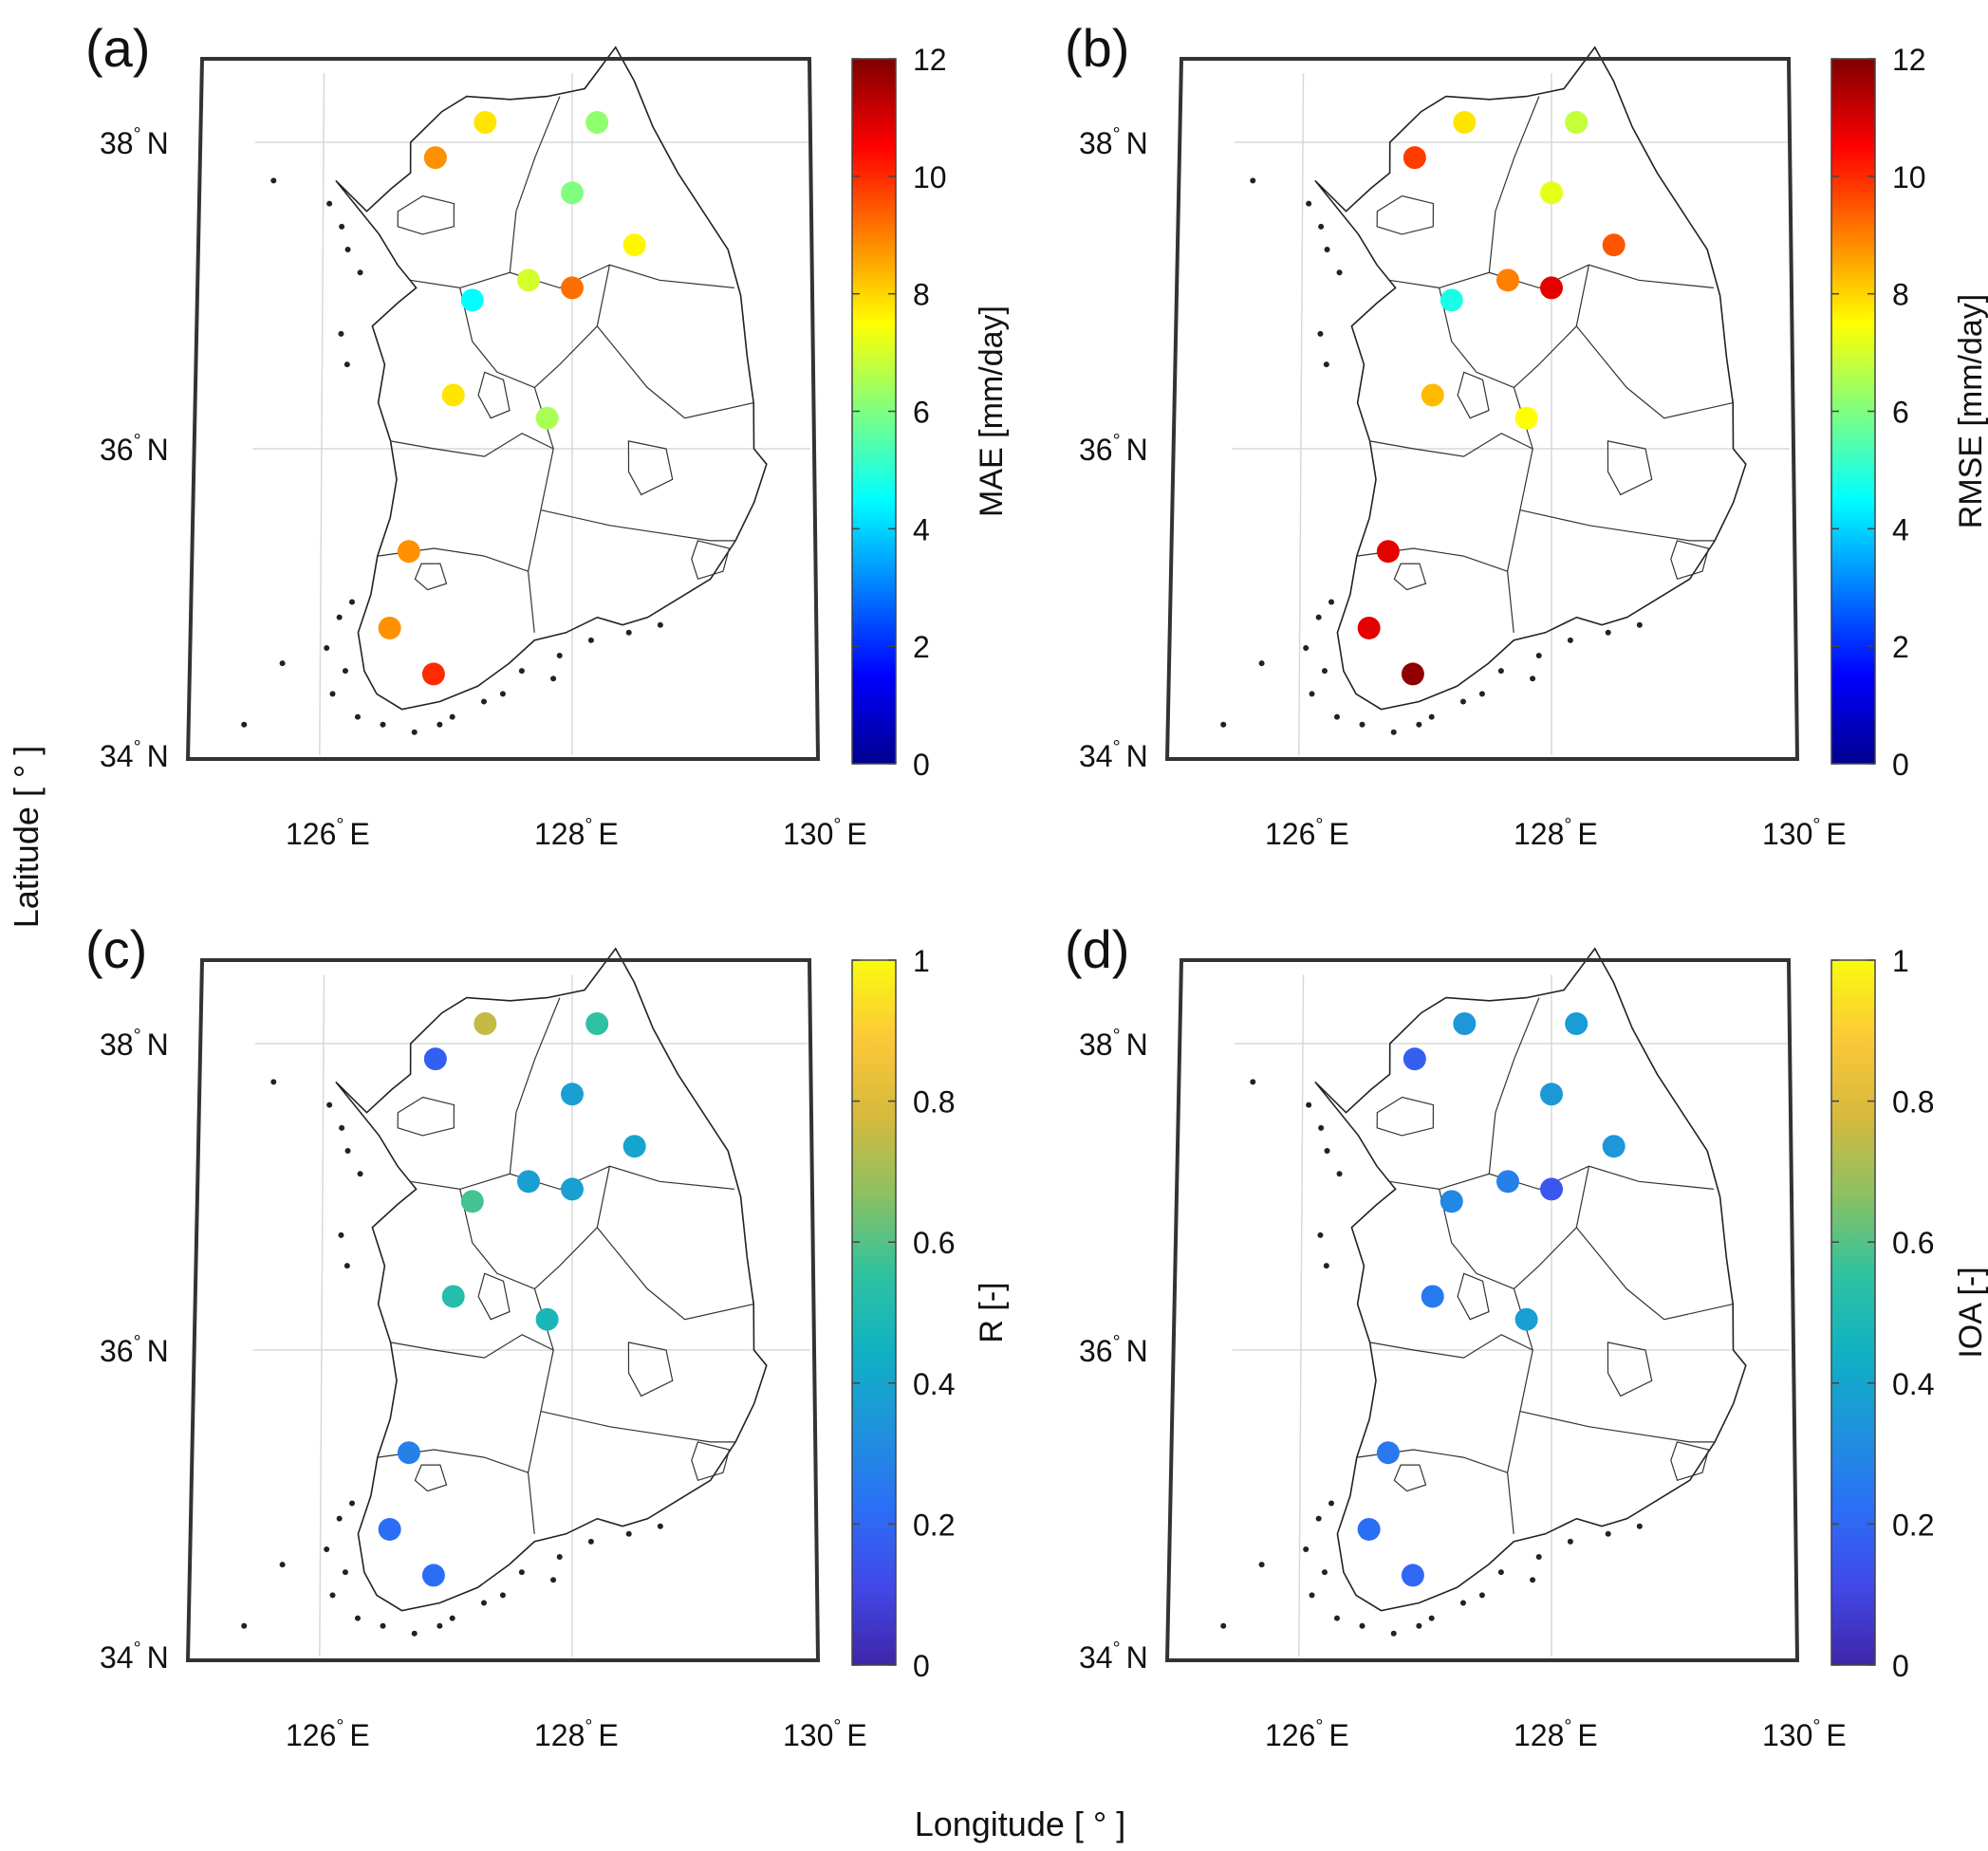 This screenshot has height=1851, width=1988. I want to click on colorbar-tick-label: 0.4, so click(934, 1384).